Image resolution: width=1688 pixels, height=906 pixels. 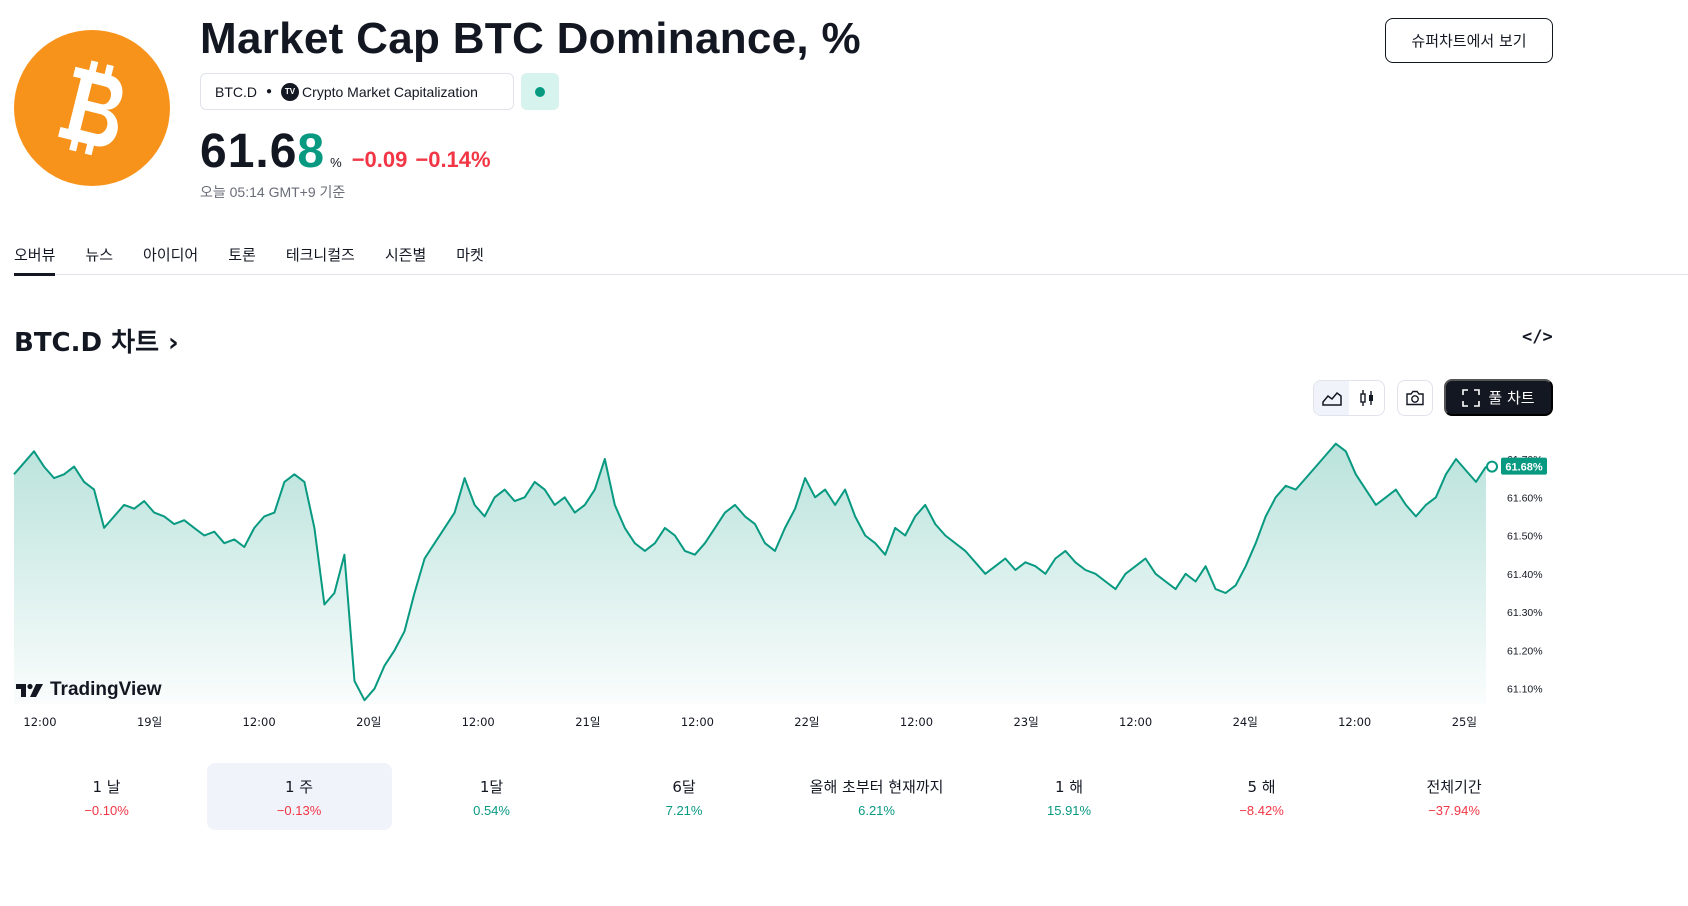 What do you see at coordinates (1261, 787) in the screenshot?
I see `period-label: 5 해` at bounding box center [1261, 787].